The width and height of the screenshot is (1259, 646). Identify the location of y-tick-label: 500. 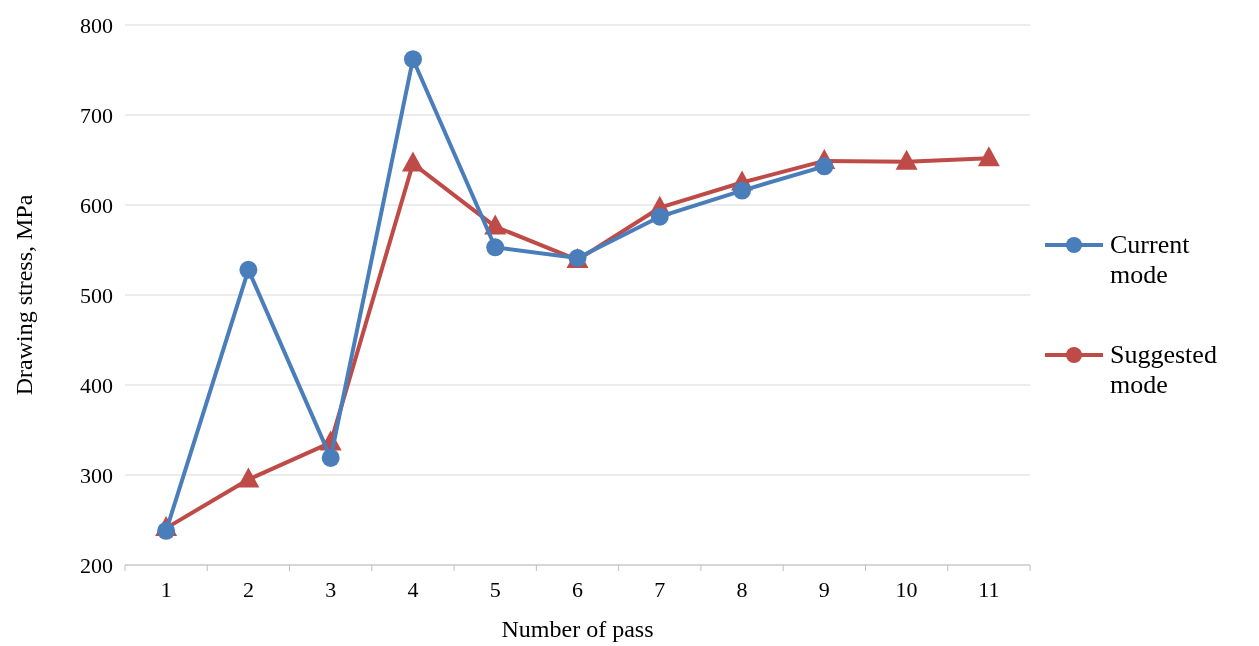
(96, 295).